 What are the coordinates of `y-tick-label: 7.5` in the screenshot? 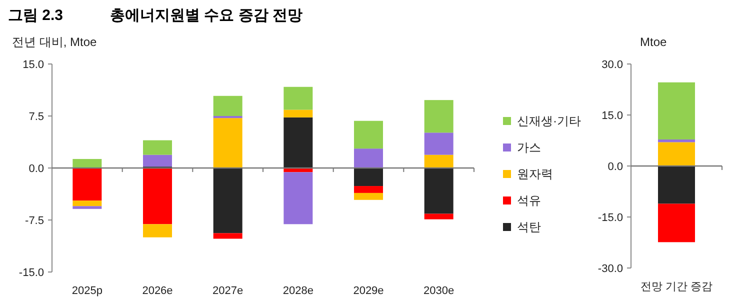 It's located at (36, 117).